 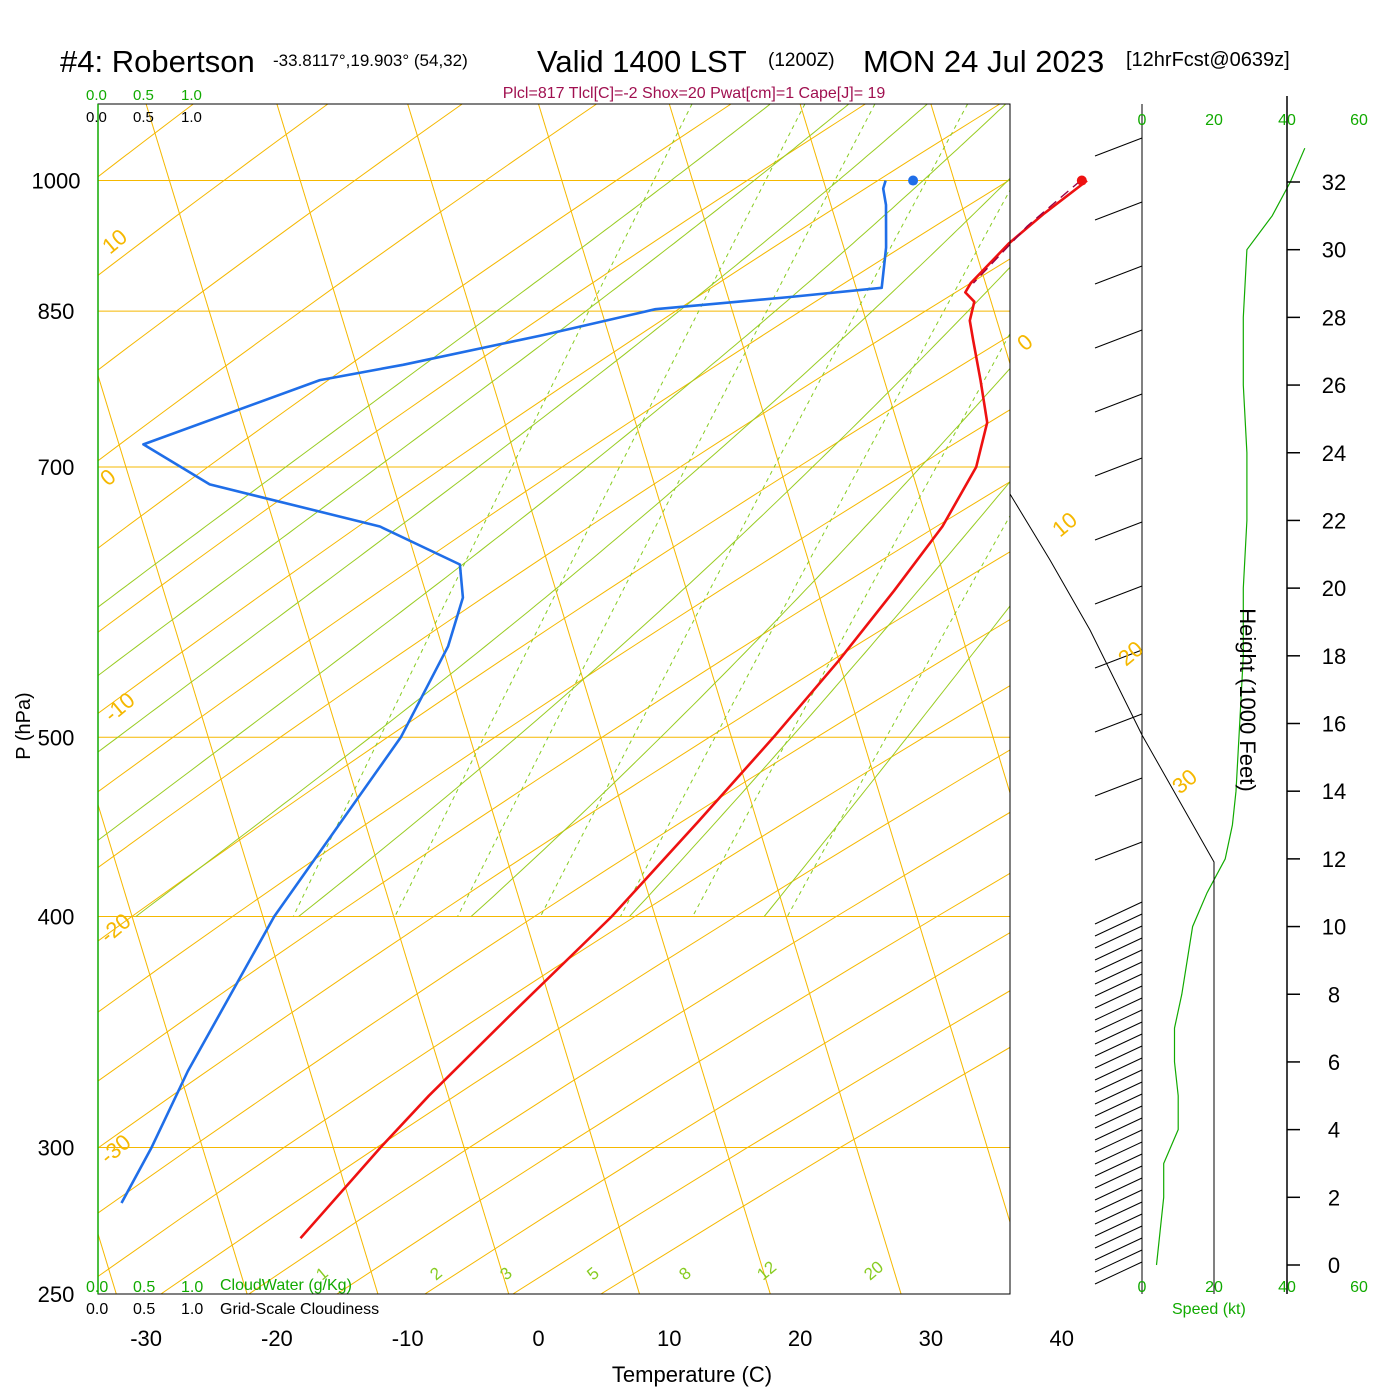 I want to click on forecast-info: [12hrFcst@0639z], so click(x=1208, y=60).